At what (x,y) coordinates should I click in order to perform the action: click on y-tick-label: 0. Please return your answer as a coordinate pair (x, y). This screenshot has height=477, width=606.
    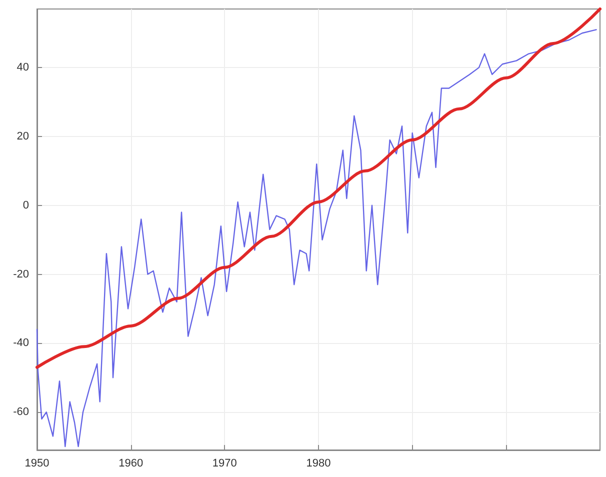
    Looking at the image, I should click on (25, 205).